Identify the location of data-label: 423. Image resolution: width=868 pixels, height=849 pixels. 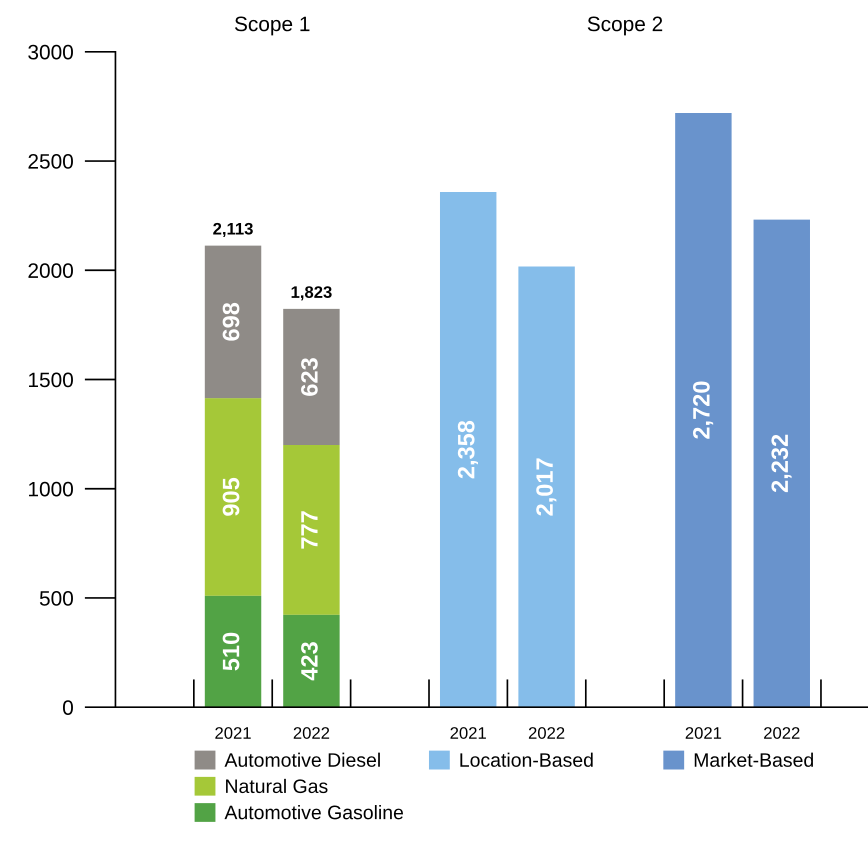
(309, 661).